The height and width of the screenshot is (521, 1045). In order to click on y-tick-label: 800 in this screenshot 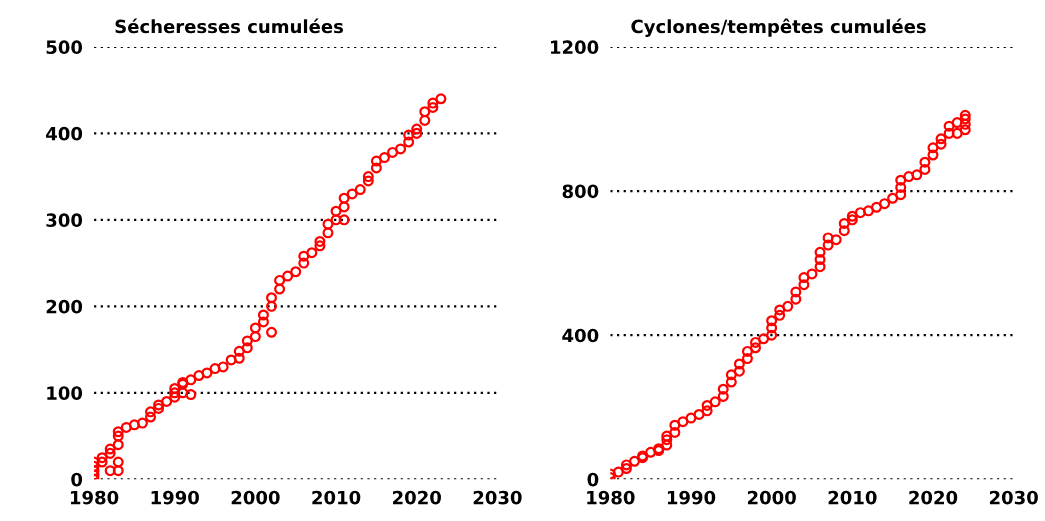, I will do `click(580, 191)`.